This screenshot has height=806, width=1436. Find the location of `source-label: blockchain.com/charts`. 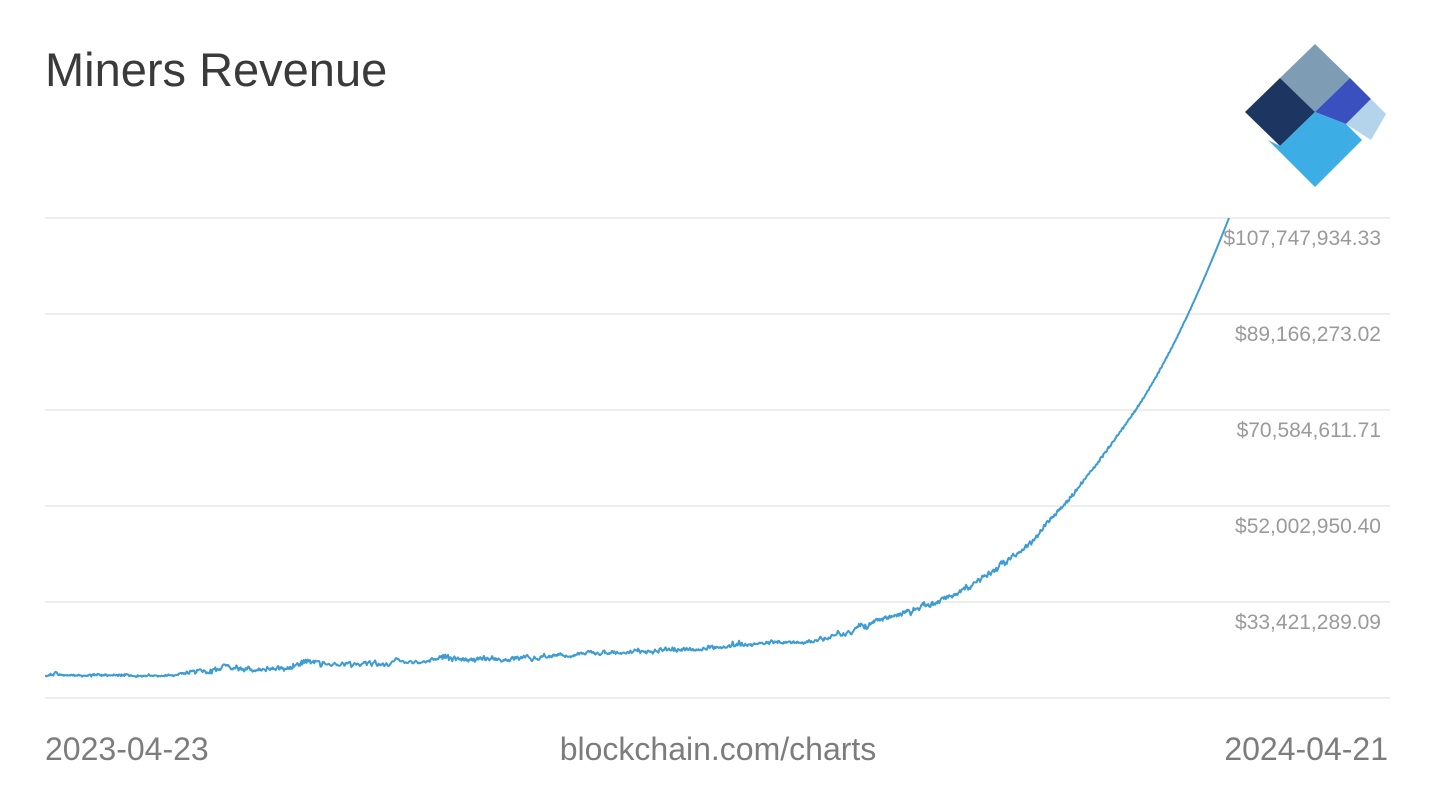

source-label: blockchain.com/charts is located at coordinates (718, 749).